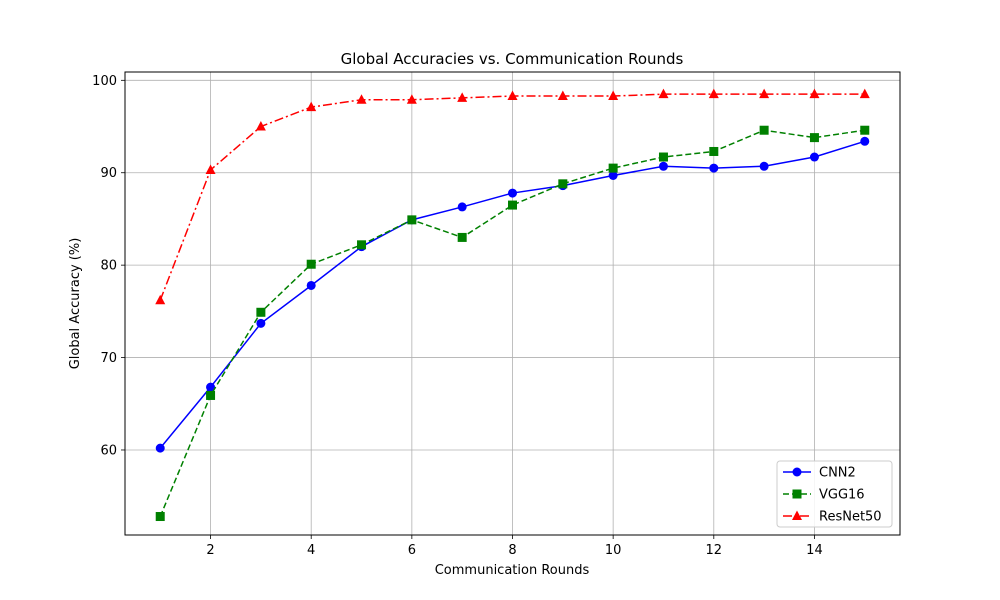  What do you see at coordinates (512, 570) in the screenshot?
I see `x-axis-title: Communication Rounds` at bounding box center [512, 570].